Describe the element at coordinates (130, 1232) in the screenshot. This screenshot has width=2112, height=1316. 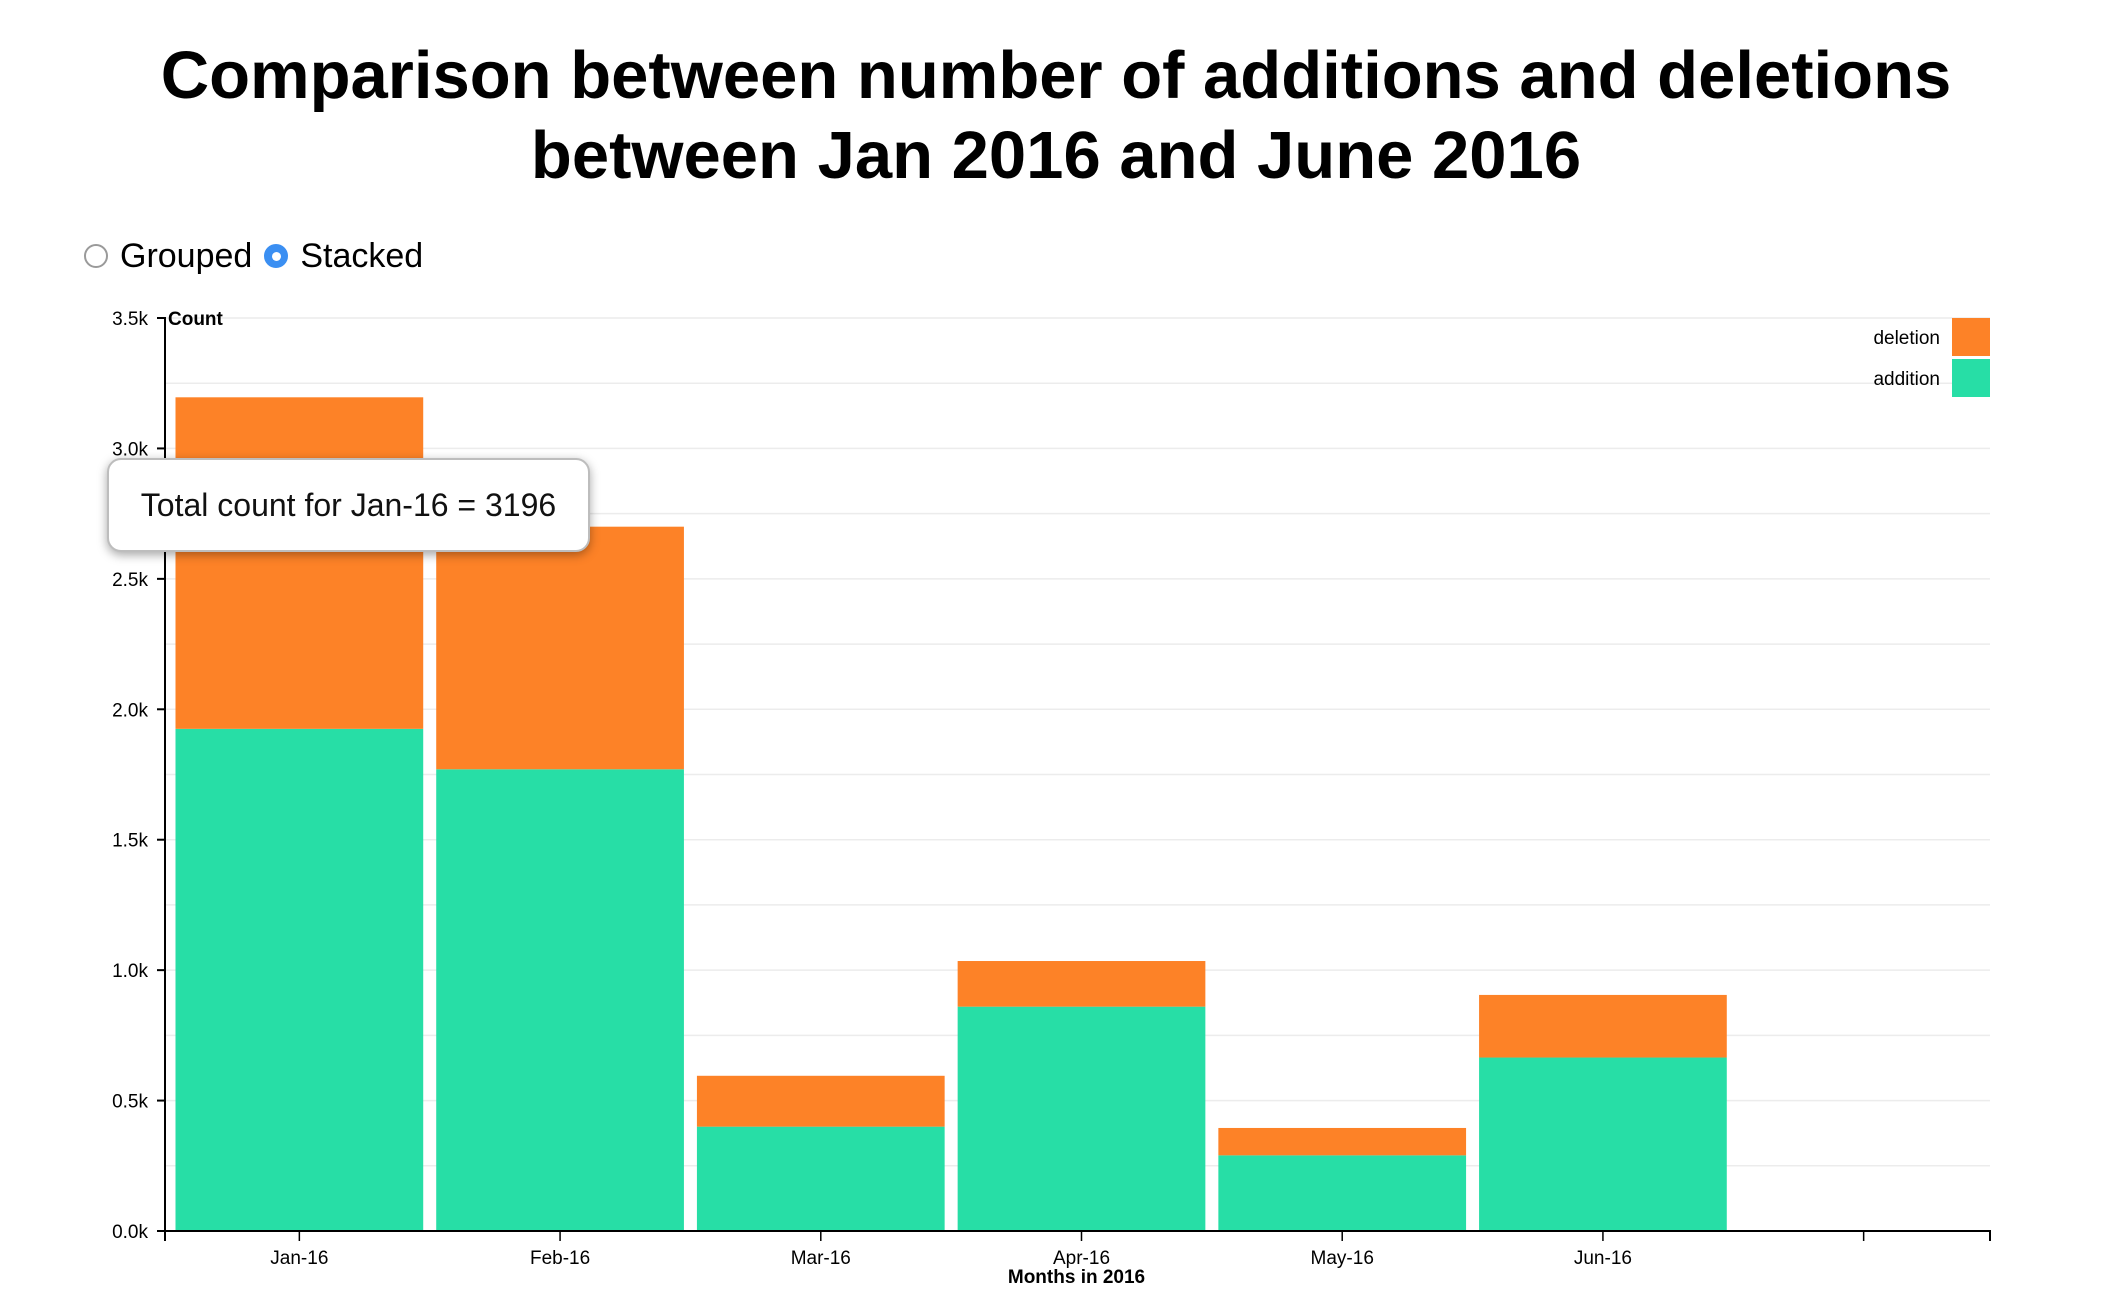
I see `y-tick-label: 0.0k` at that location.